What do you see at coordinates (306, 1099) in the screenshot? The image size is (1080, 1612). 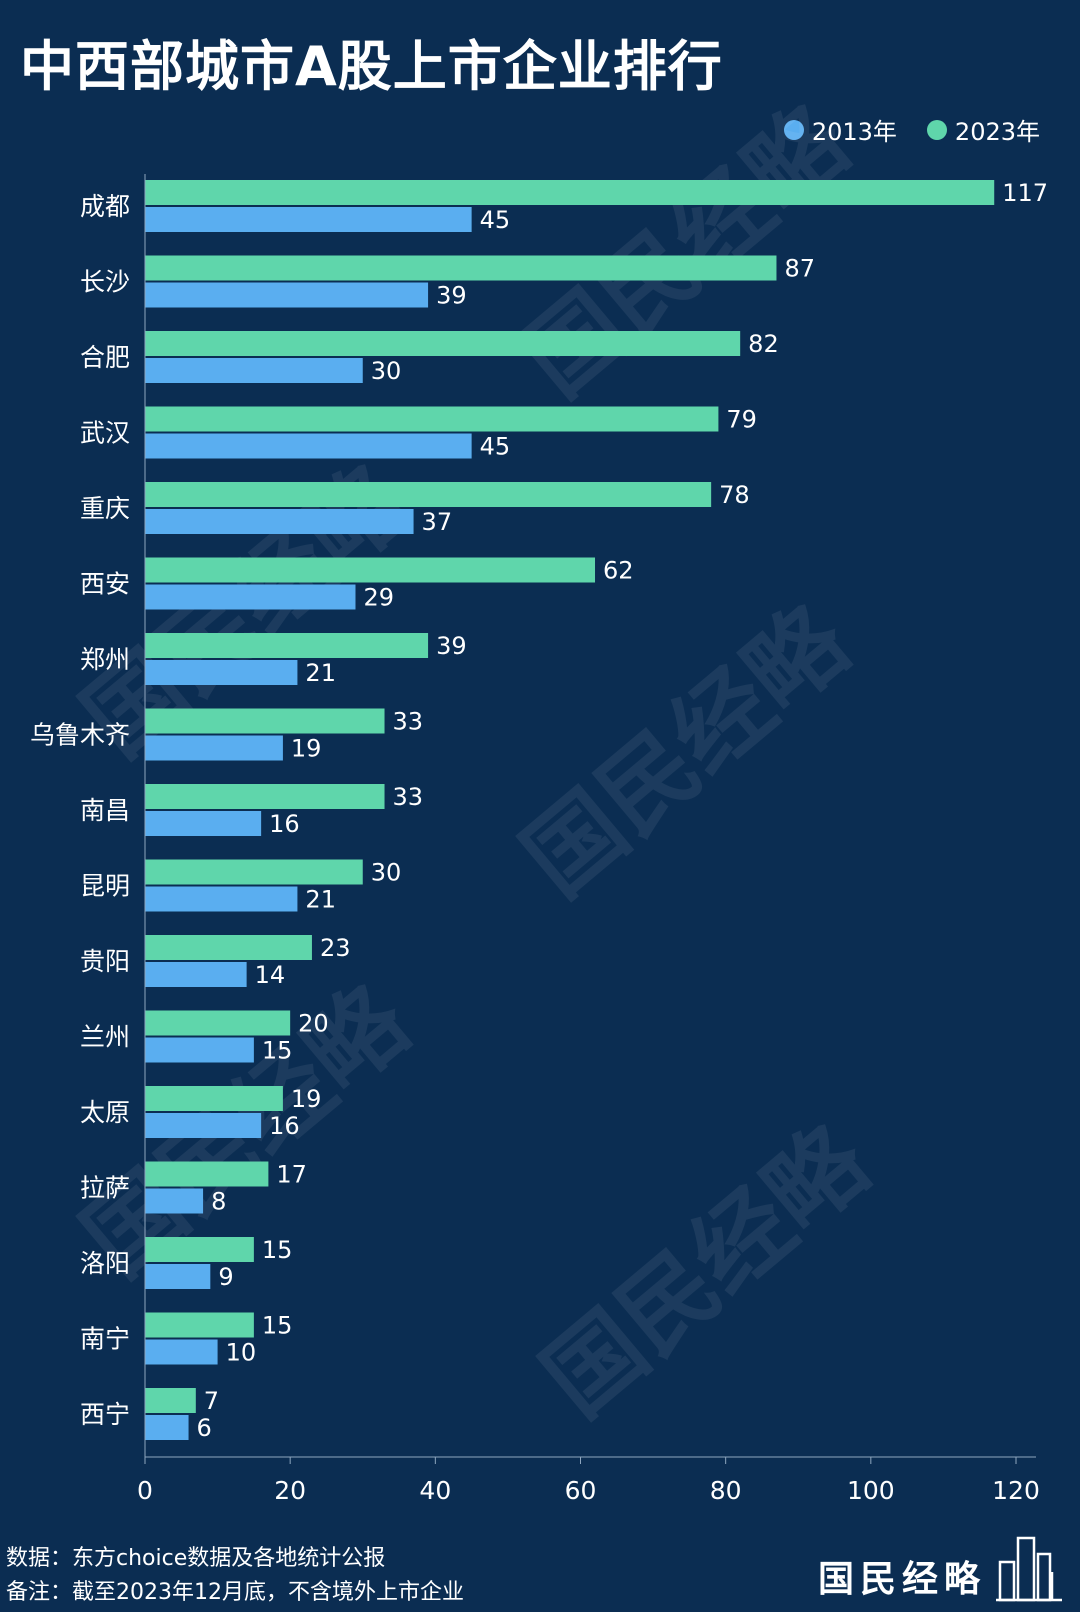 I see `data-label-2023: 19` at bounding box center [306, 1099].